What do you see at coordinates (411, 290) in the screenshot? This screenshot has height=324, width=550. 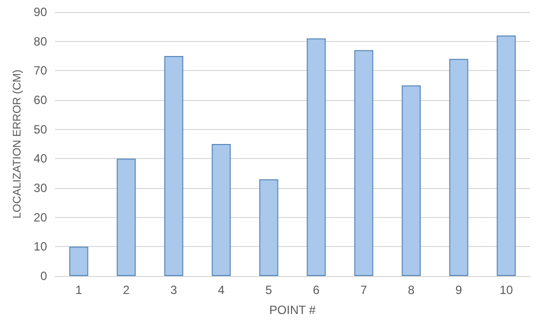 I see `x-tick-label: 8` at bounding box center [411, 290].